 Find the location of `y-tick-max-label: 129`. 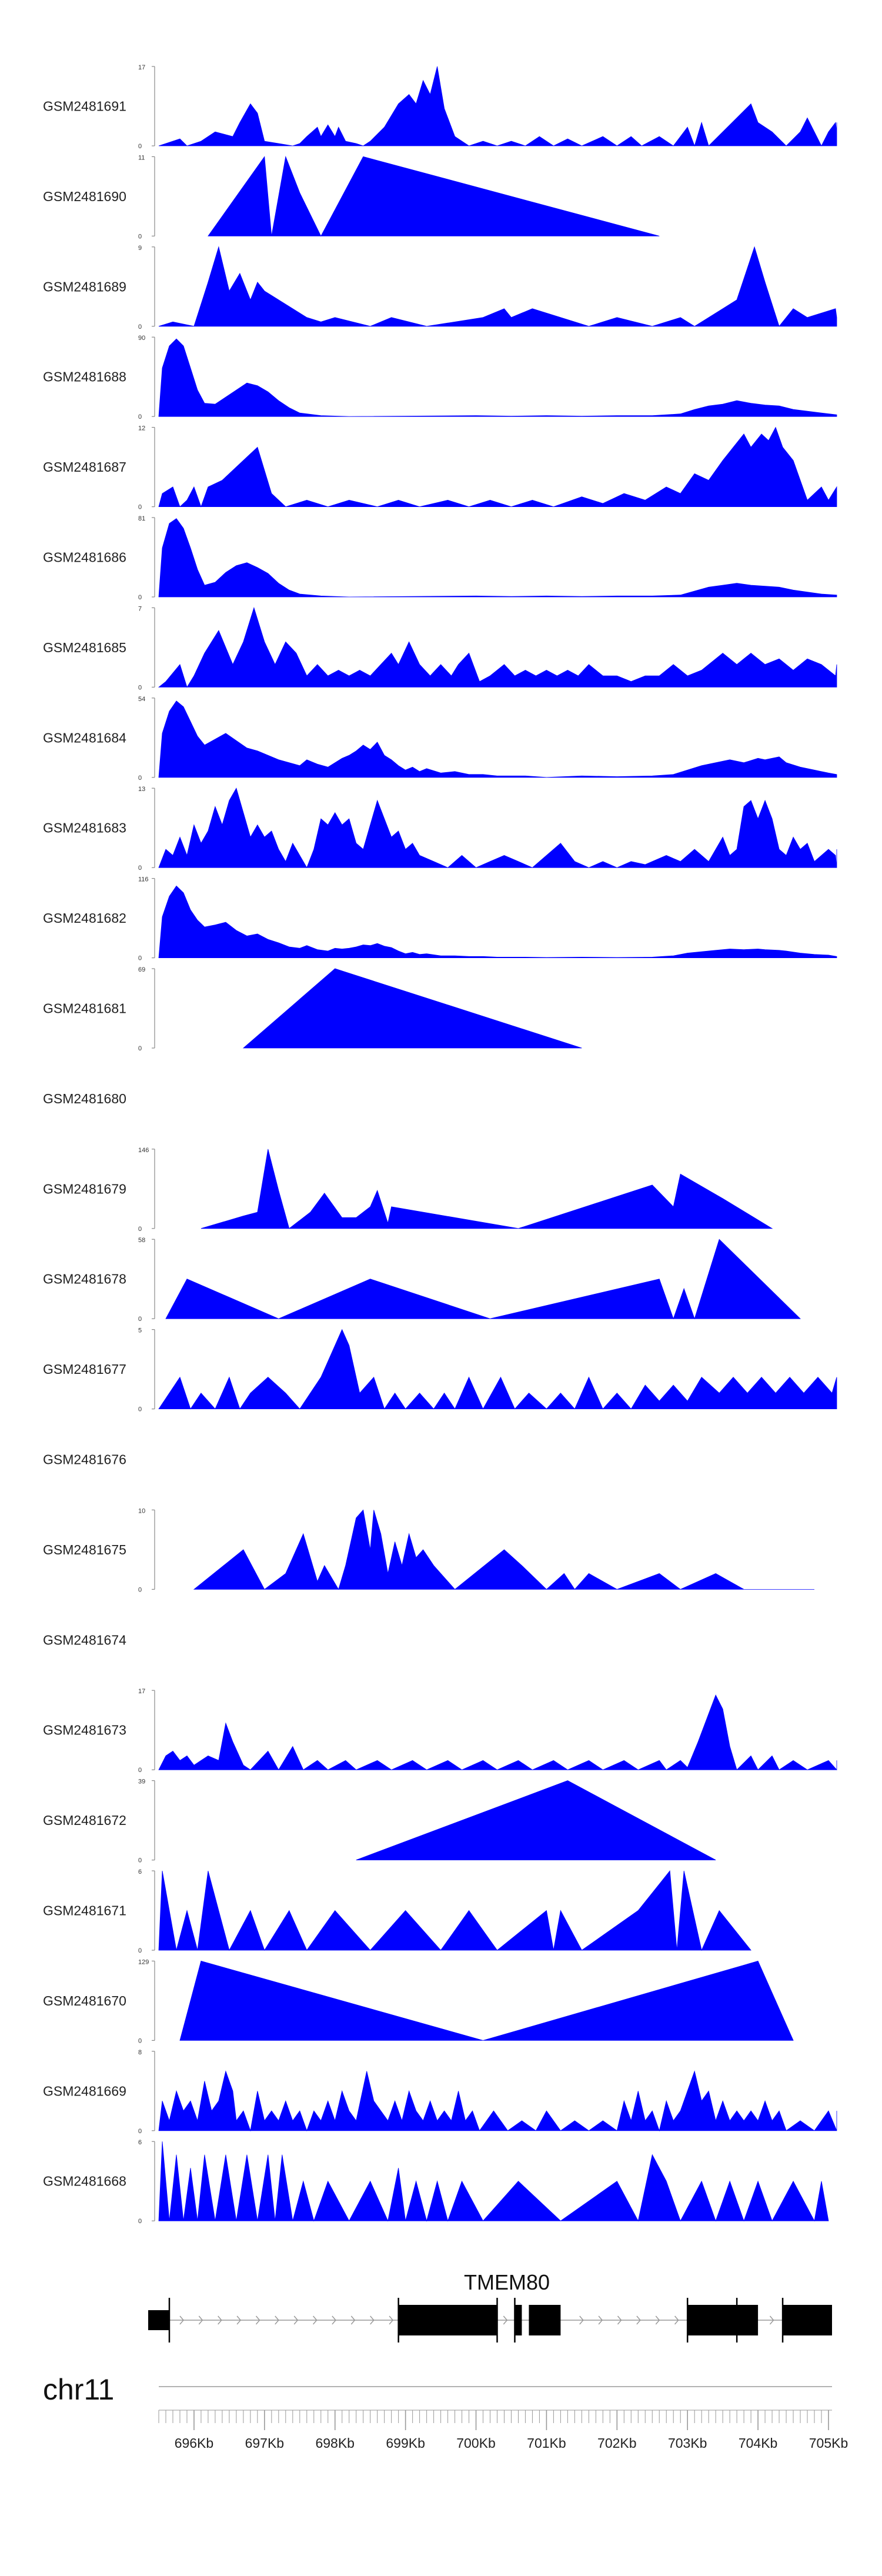

y-tick-max-label: 129 is located at coordinates (143, 1962).